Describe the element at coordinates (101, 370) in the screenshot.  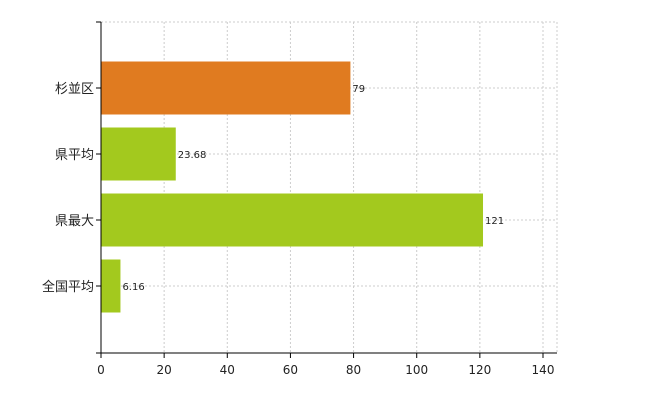
I see `x-tick-label: 0` at that location.